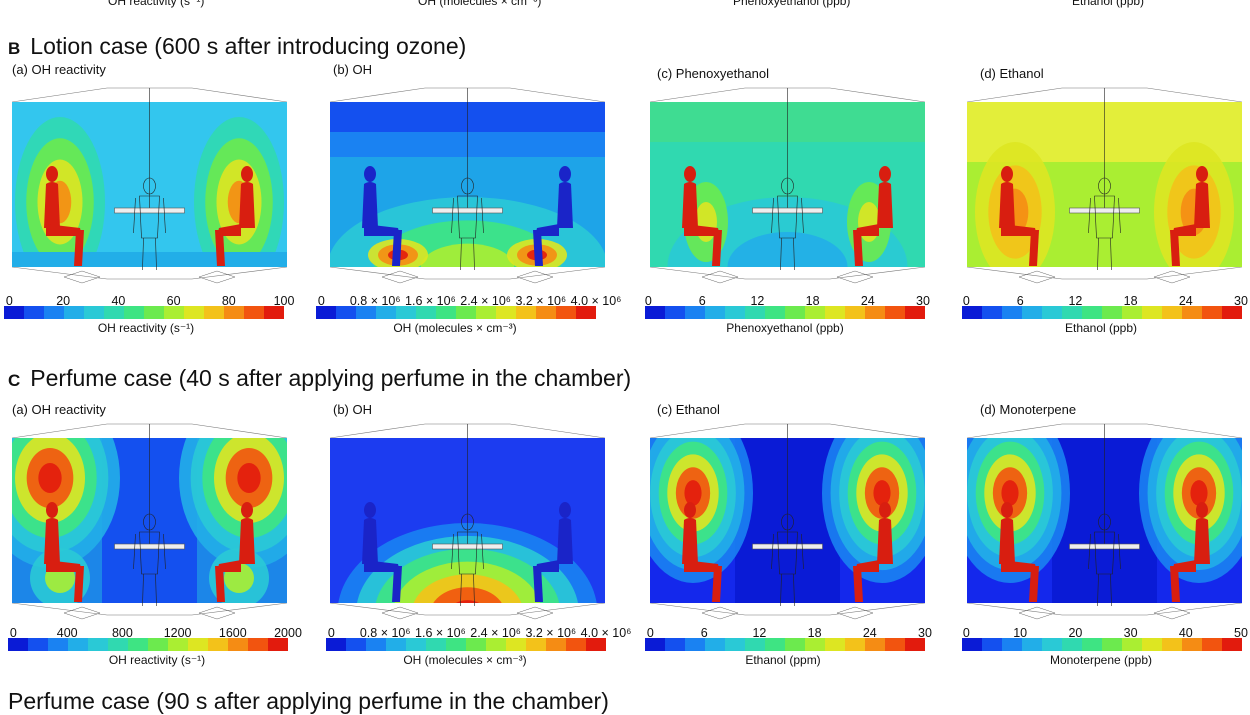 The width and height of the screenshot is (1250, 715). I want to click on colorbar-tick-label: 10, so click(1020, 633).